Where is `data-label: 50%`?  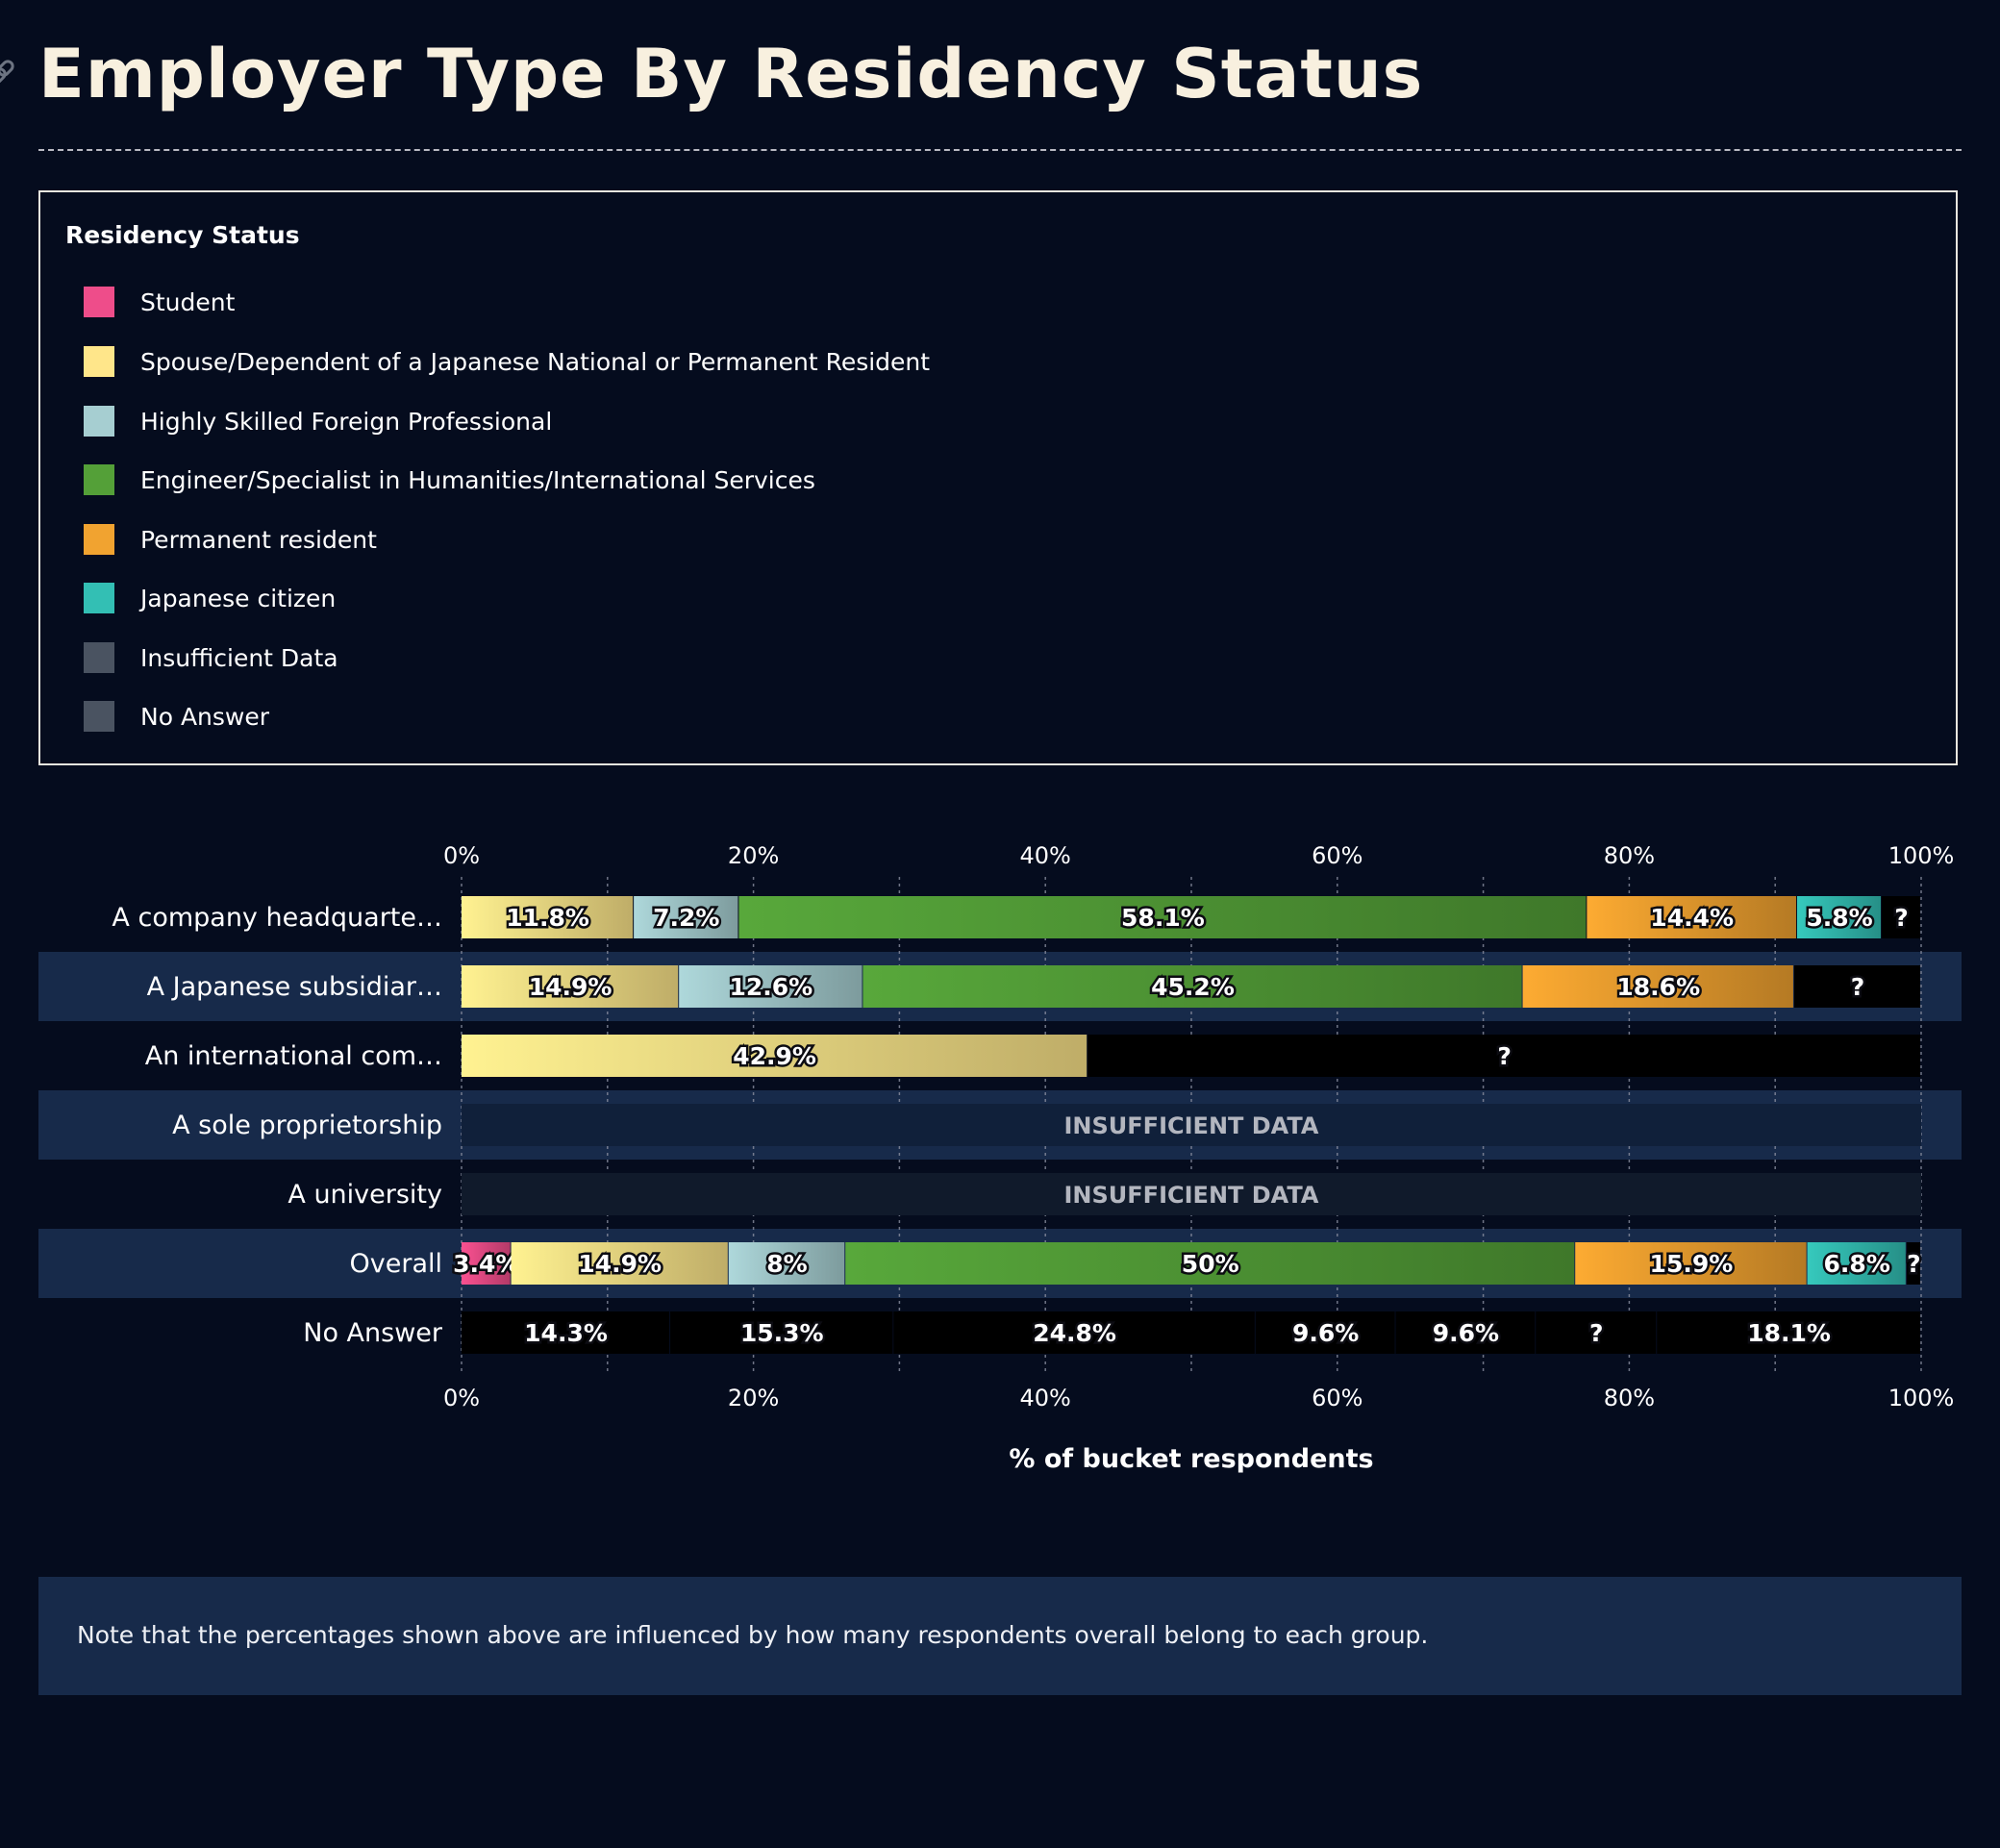 data-label: 50% is located at coordinates (1210, 1264).